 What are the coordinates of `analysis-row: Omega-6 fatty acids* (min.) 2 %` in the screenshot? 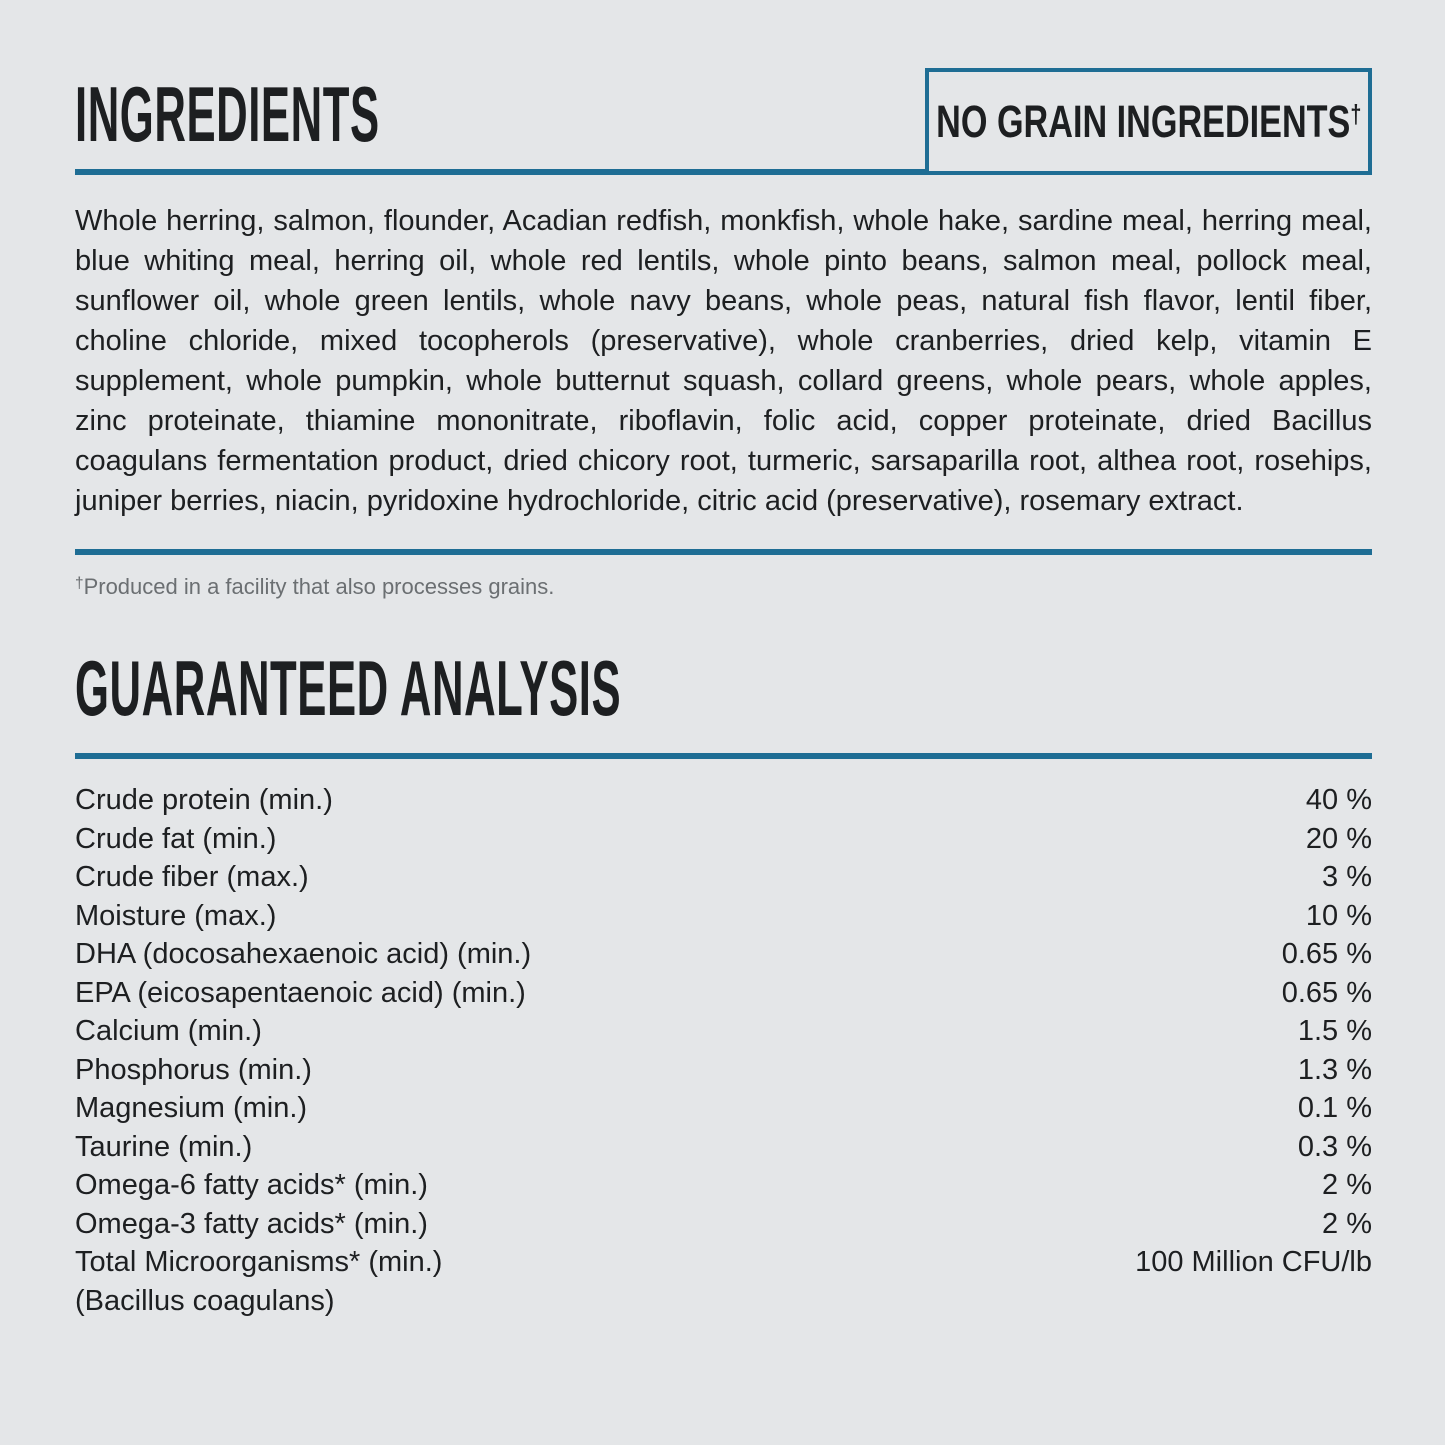 It's located at (723, 1185).